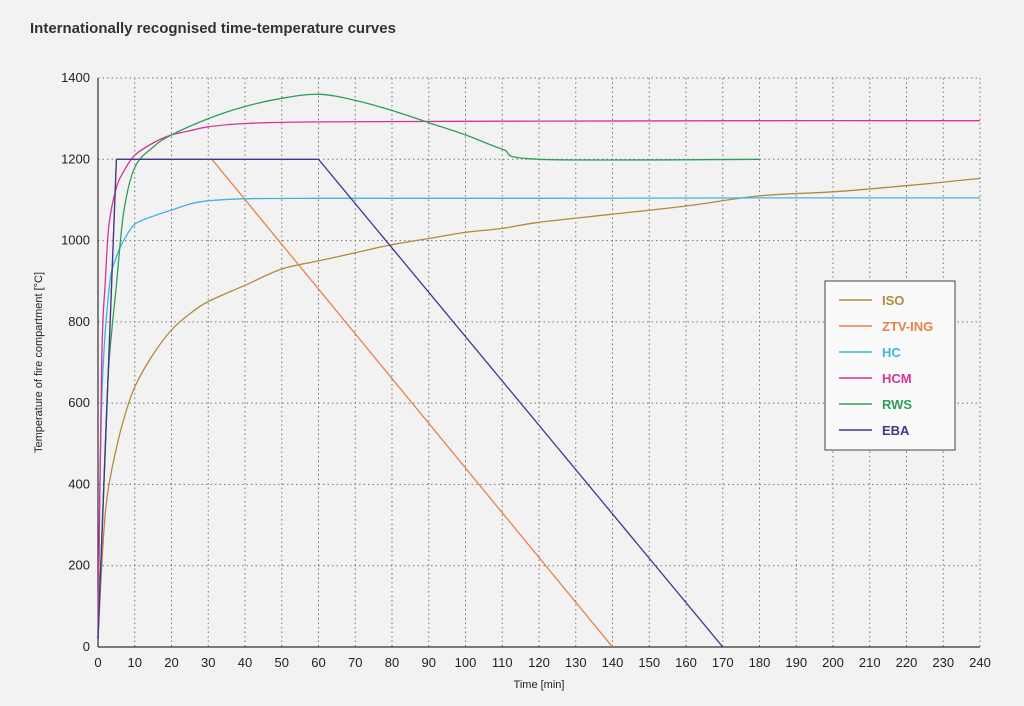  I want to click on x-tick-label: 0, so click(97, 662).